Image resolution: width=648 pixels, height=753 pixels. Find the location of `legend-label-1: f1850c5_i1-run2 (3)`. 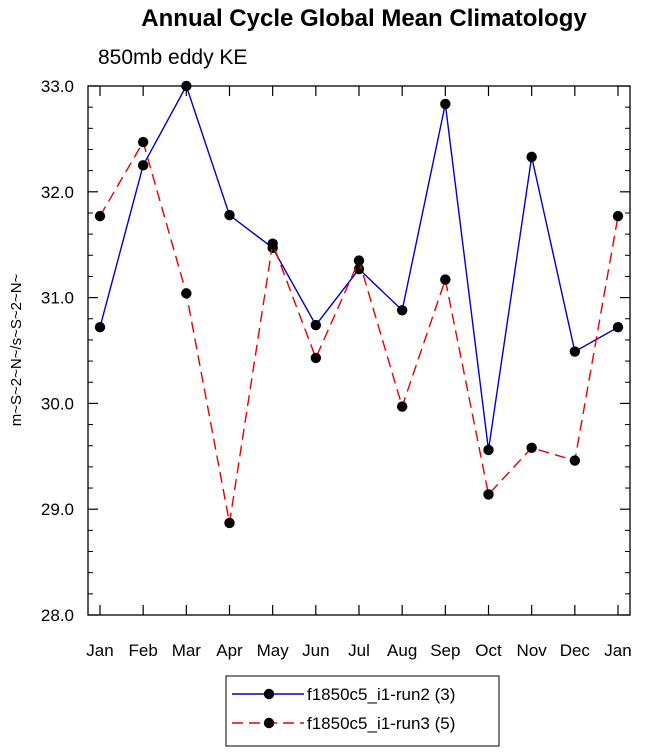

legend-label-1: f1850c5_i1-run2 (3) is located at coordinates (381, 694).